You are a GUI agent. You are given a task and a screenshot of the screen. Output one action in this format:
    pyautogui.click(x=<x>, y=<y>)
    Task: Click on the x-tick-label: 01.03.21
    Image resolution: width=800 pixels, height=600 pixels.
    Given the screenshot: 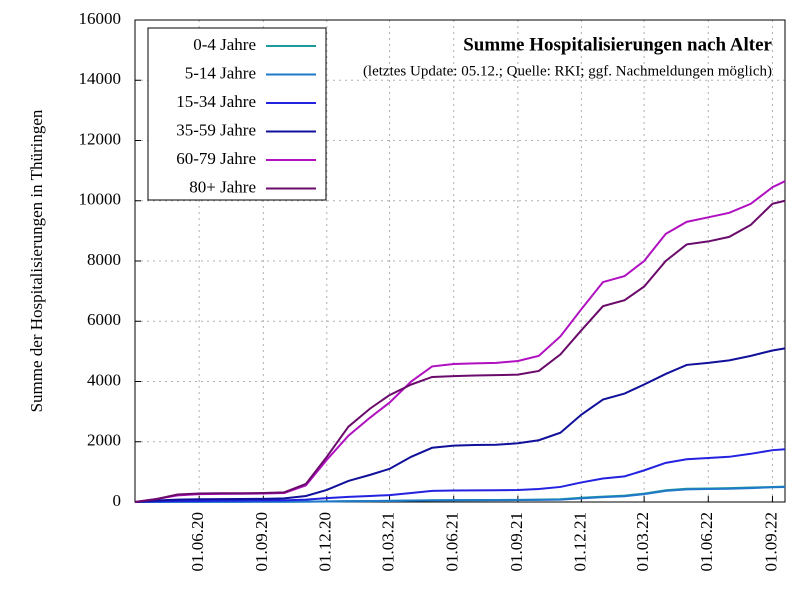 What is the action you would take?
    pyautogui.click(x=387, y=542)
    